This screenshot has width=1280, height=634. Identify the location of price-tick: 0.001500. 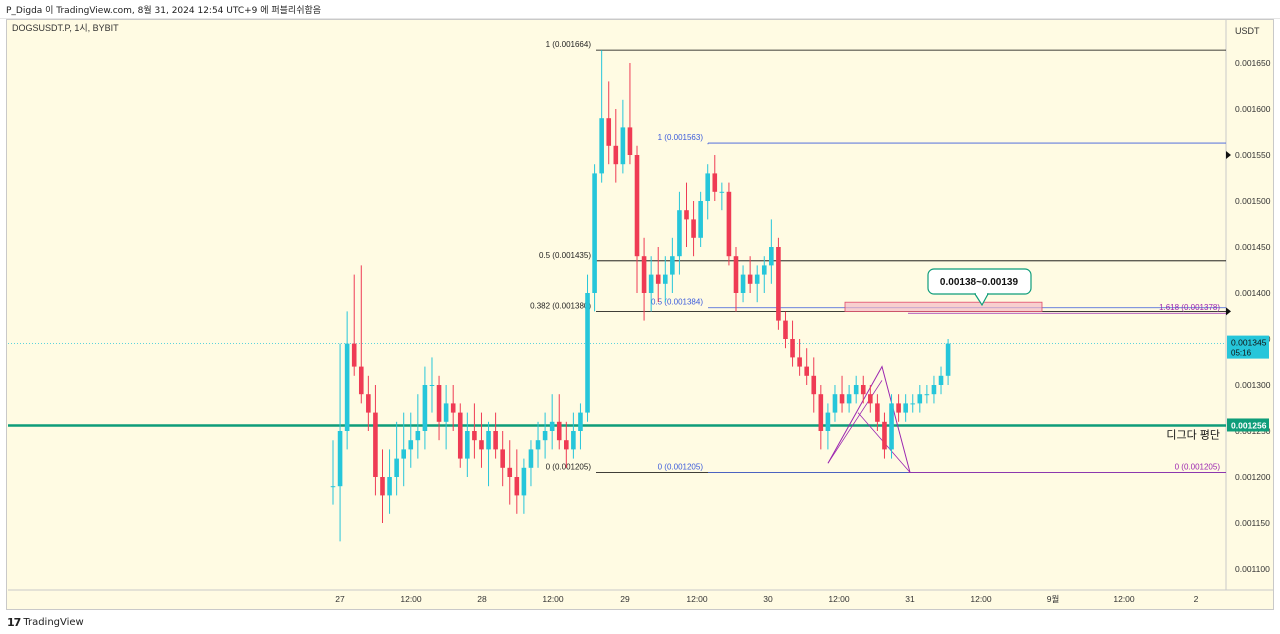
(1253, 201).